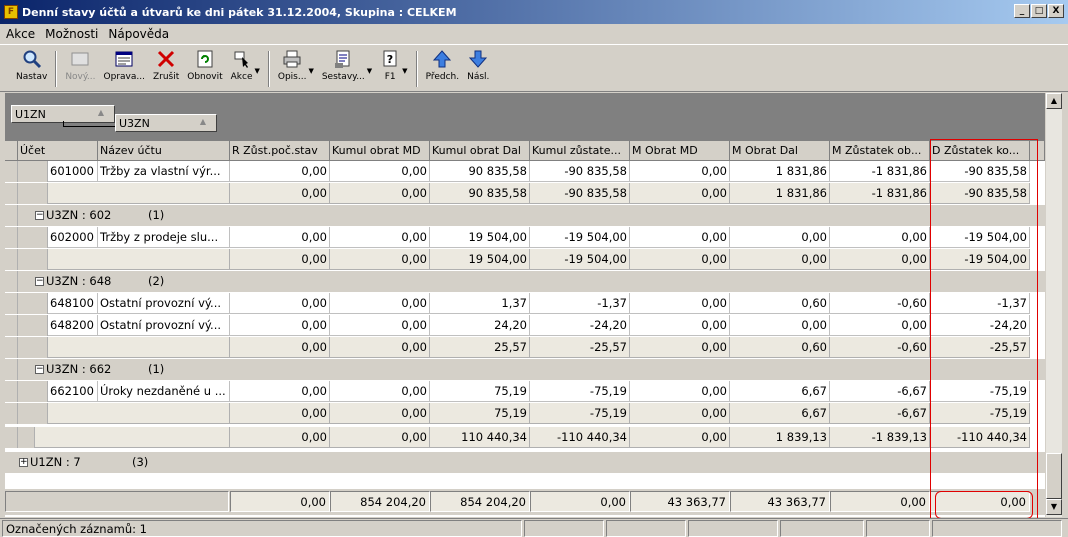 The width and height of the screenshot is (1068, 537). I want to click on predch-button: Předch., so click(443, 69).